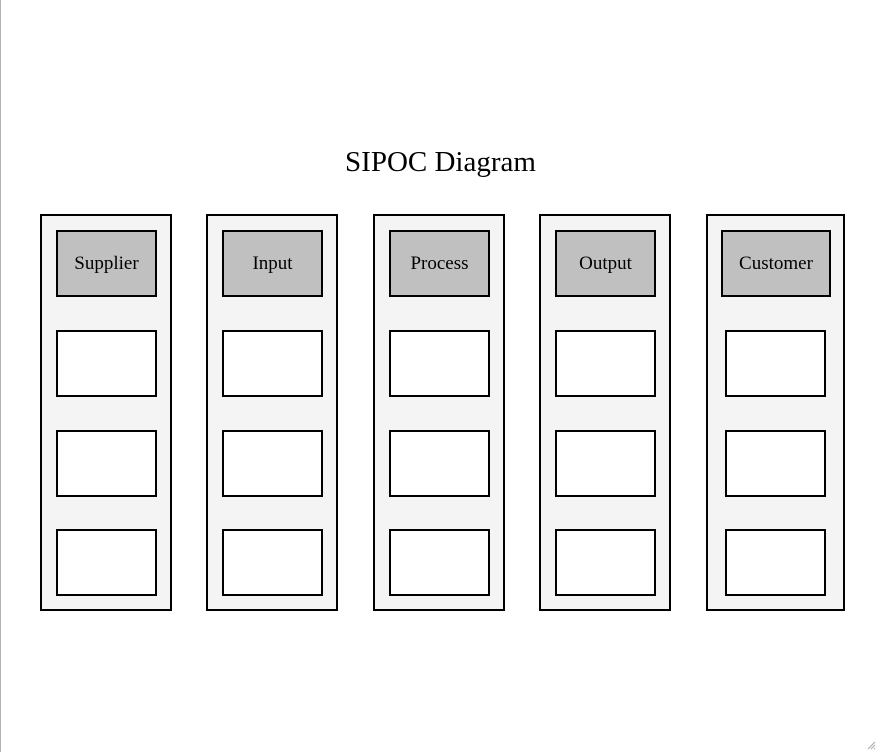 This screenshot has height=753, width=879. I want to click on column-header-label: Input, so click(272, 263).